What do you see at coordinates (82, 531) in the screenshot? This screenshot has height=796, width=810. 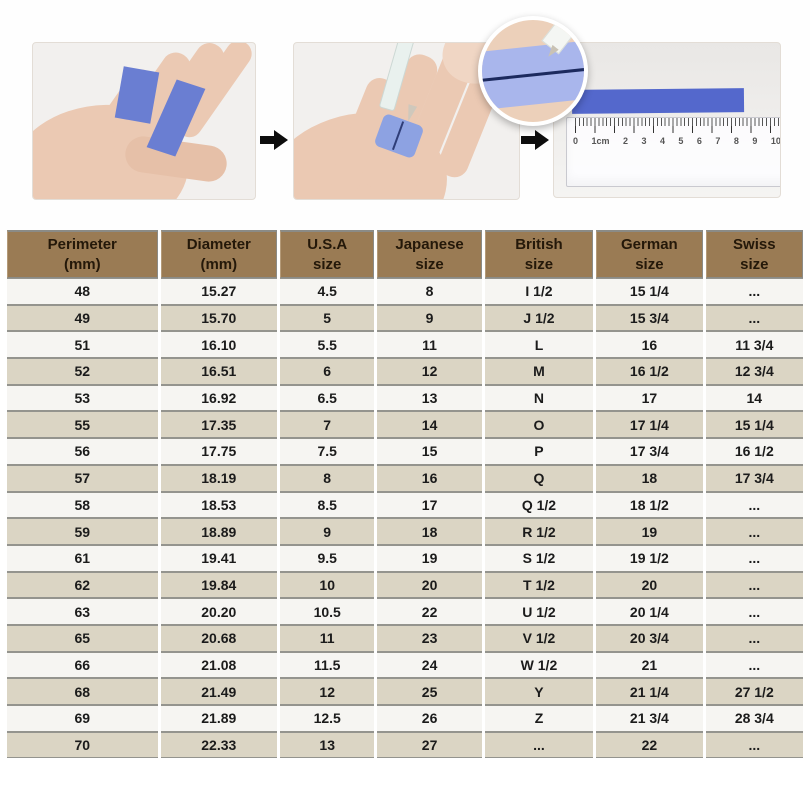 I see `cell-perimeter: 59` at bounding box center [82, 531].